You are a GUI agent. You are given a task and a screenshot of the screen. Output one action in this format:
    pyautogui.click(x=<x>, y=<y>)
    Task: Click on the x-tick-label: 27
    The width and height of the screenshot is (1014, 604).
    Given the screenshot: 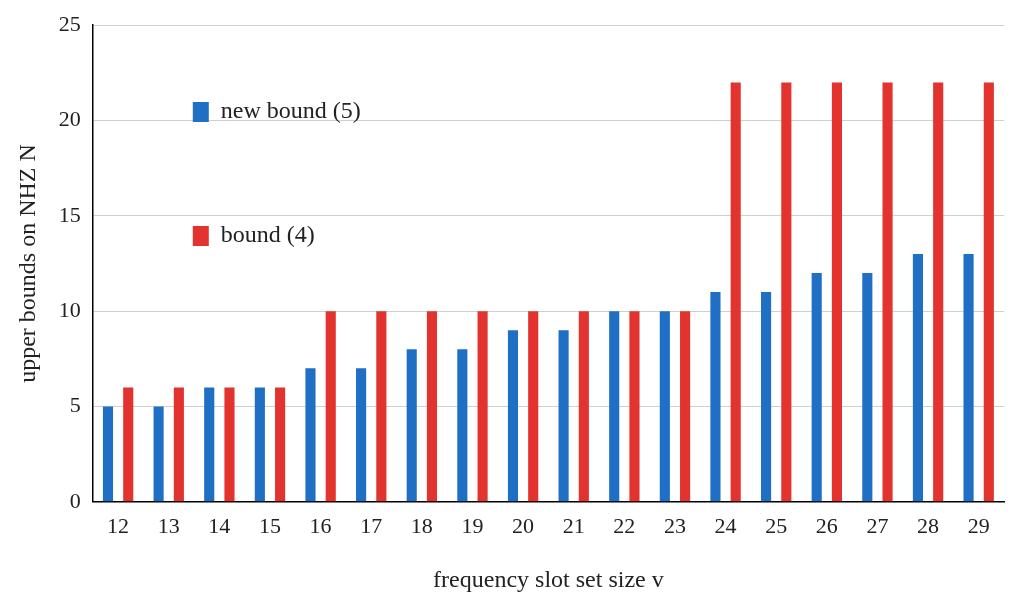 What is the action you would take?
    pyautogui.click(x=877, y=525)
    